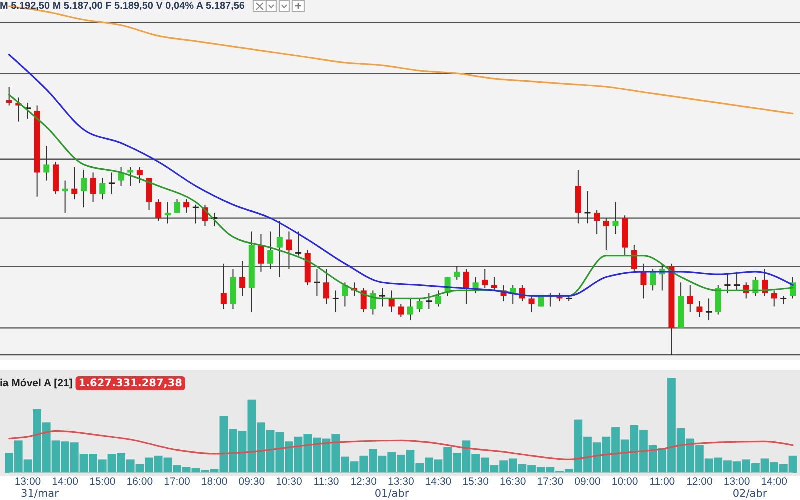 Image resolution: width=800 pixels, height=500 pixels. I want to click on chart-title: ia Móvel A [21], so click(36, 384).